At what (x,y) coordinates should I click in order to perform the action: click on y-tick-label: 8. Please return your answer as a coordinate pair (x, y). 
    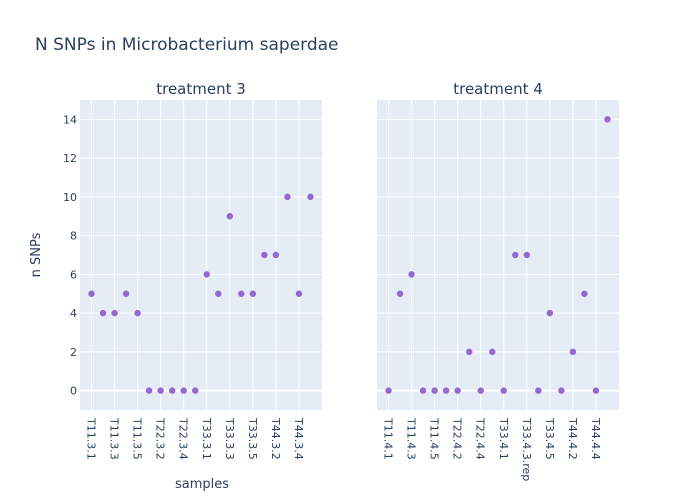
    Looking at the image, I should click on (73, 236).